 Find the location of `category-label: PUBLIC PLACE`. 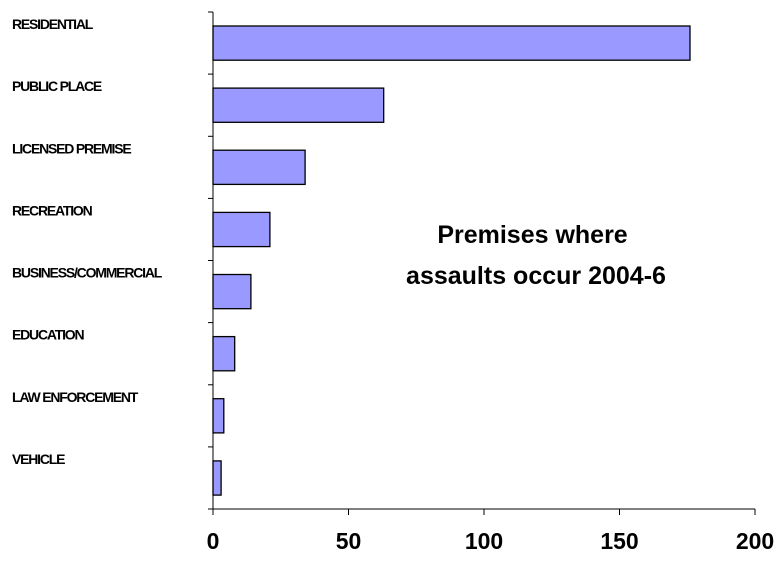

category-label: PUBLIC PLACE is located at coordinates (57, 86).